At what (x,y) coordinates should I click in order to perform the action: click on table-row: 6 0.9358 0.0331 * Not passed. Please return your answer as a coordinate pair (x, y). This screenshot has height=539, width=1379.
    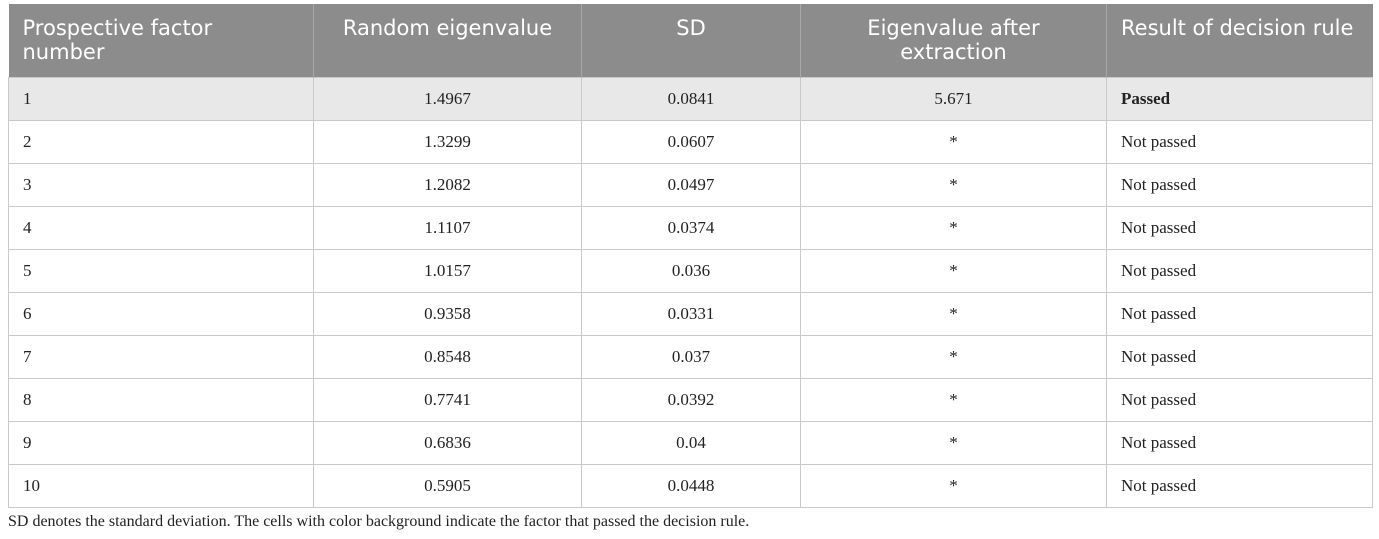
    Looking at the image, I should click on (690, 314).